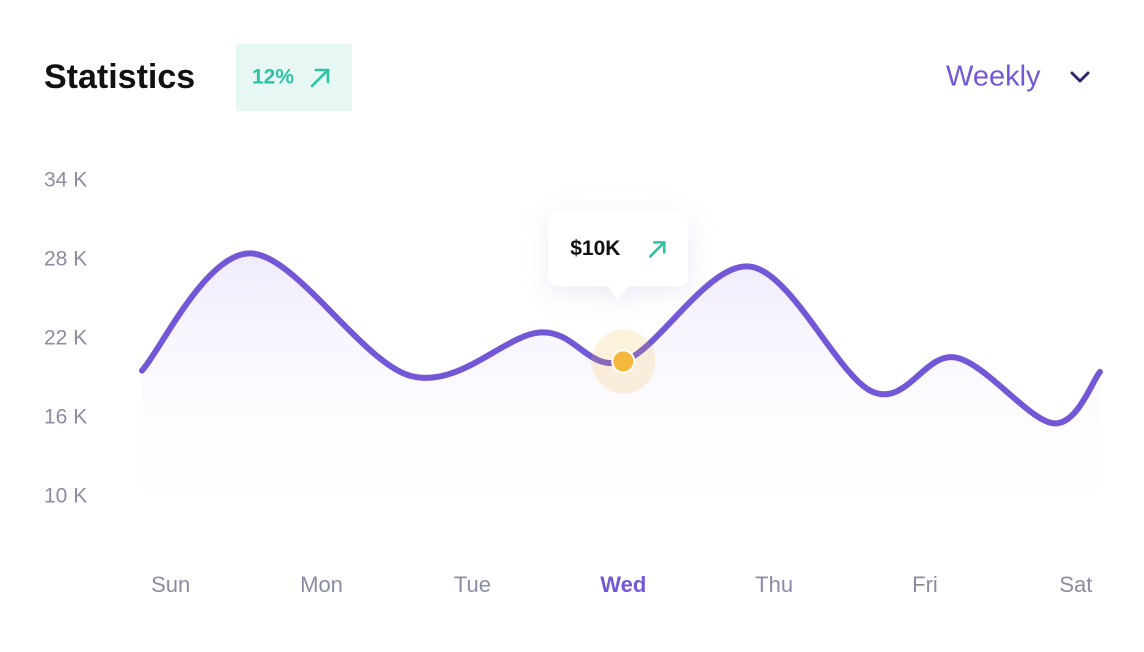  I want to click on badge-arrow, so click(320, 78).